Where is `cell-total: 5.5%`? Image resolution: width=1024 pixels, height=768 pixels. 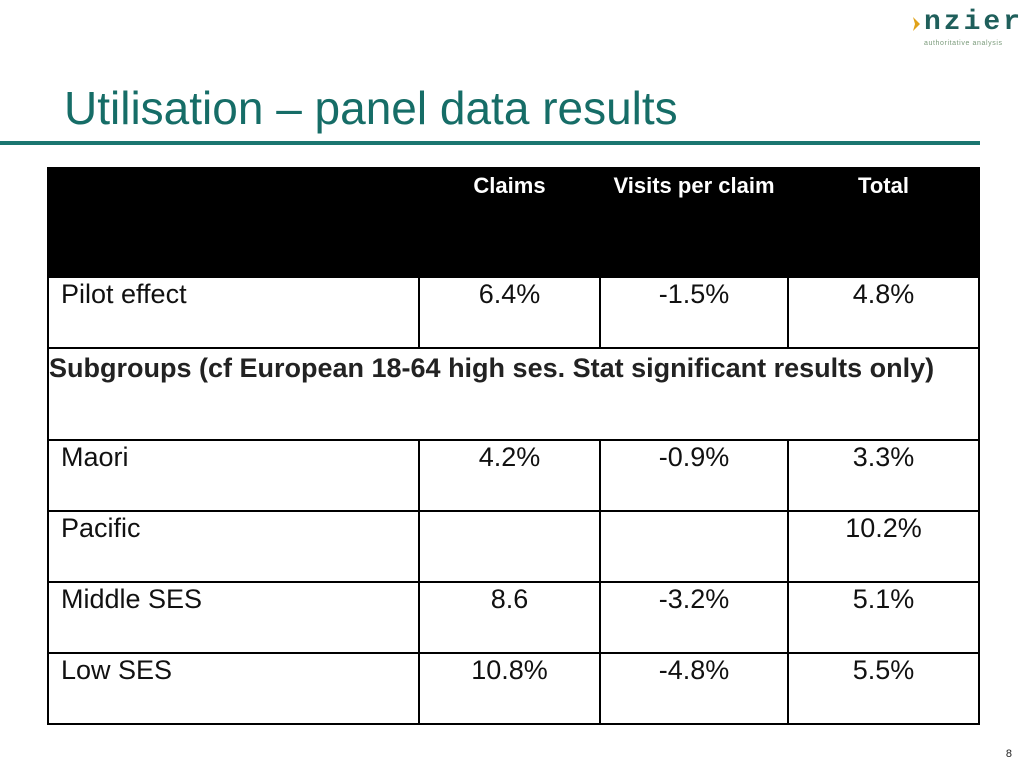
cell-total: 5.5% is located at coordinates (883, 688).